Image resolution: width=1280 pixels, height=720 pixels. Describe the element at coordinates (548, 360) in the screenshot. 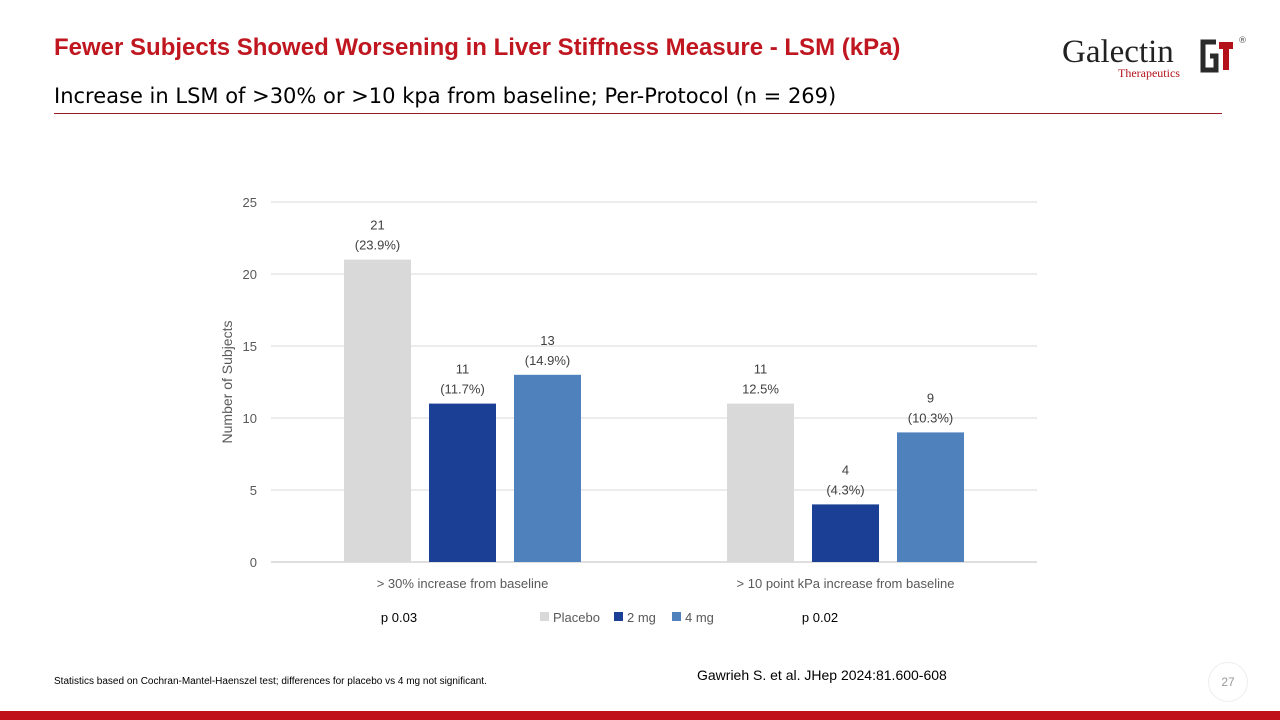

I see `data-label-percent: (14.9%)` at that location.